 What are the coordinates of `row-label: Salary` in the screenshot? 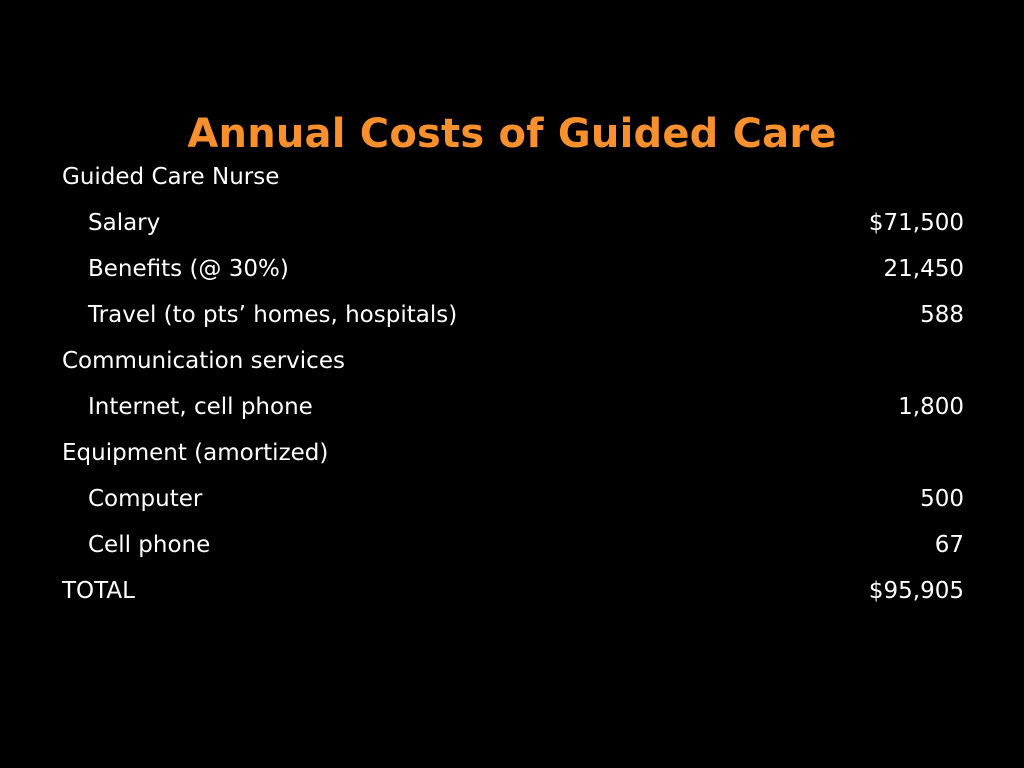 It's located at (124, 223).